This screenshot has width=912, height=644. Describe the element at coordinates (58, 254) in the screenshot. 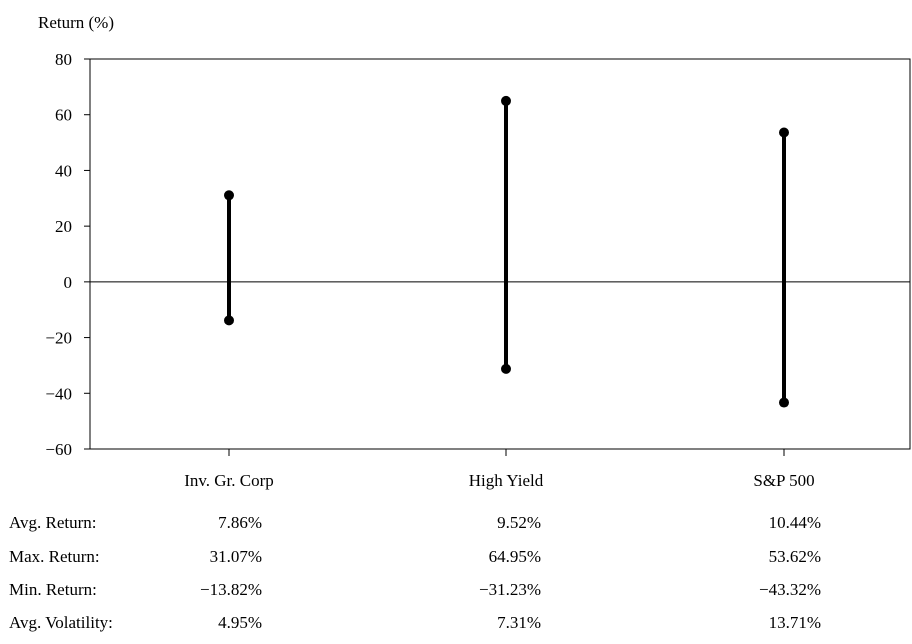

I see `y-tick-labels: 80 60 40 20 0 −20 −40 −60` at that location.